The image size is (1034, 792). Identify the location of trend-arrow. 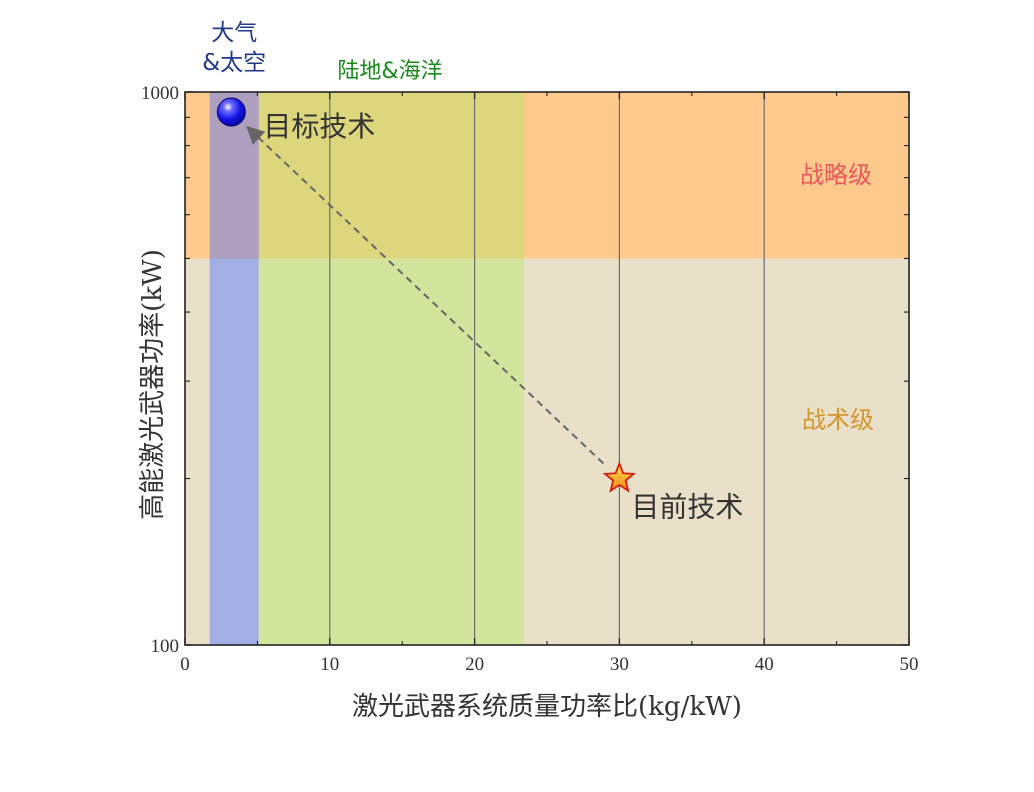
(425, 295).